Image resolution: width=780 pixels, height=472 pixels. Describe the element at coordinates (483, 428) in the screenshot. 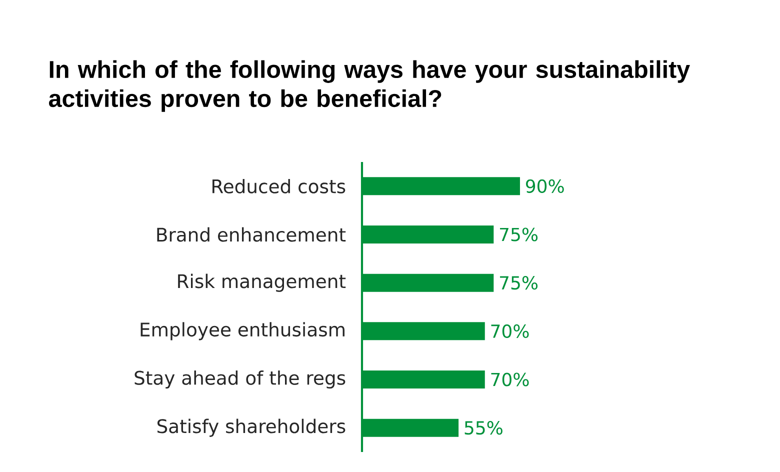

I see `data-label: 55%` at that location.